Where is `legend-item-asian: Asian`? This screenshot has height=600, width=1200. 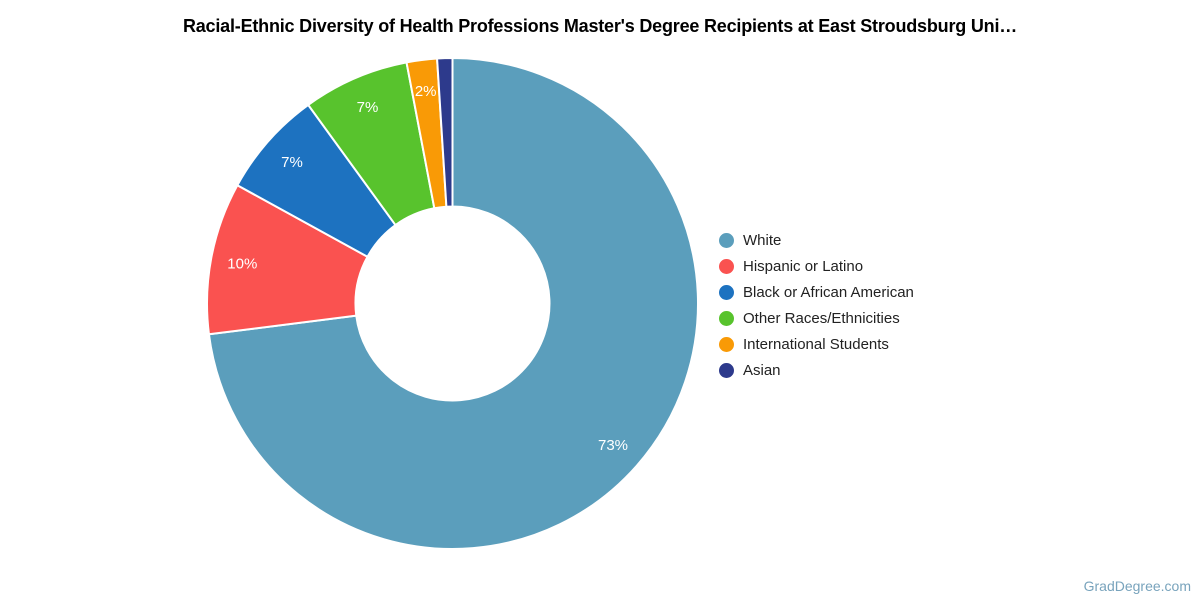 legend-item-asian: Asian is located at coordinates (816, 370).